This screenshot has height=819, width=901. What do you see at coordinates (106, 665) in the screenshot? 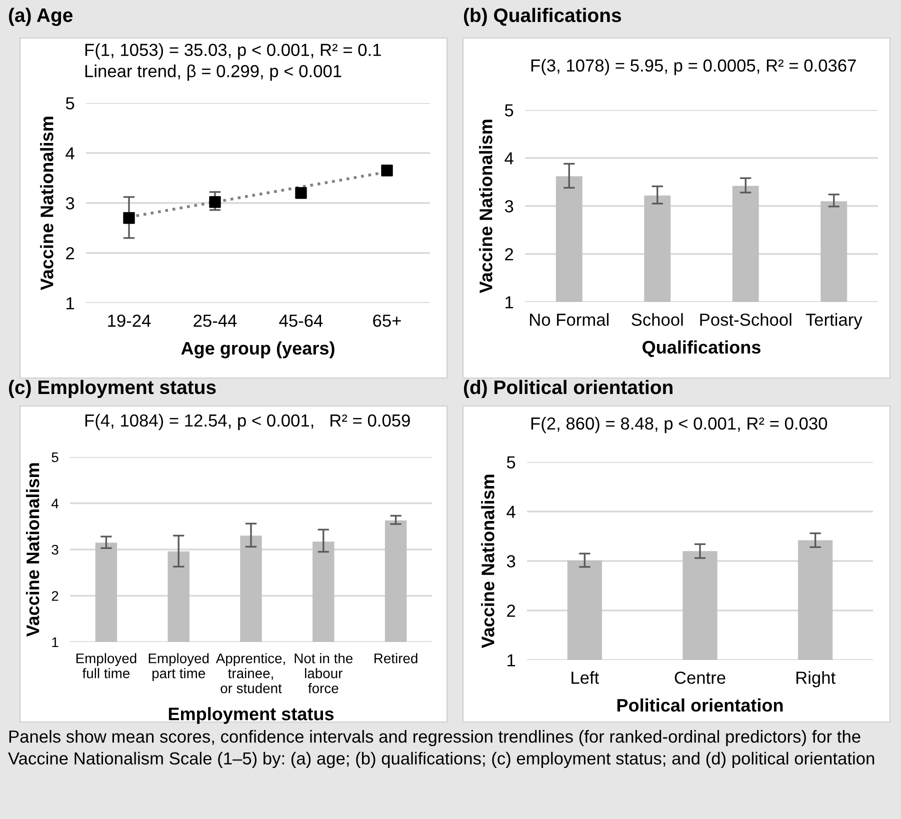
I see `x-tick-label: Employed full time` at bounding box center [106, 665].